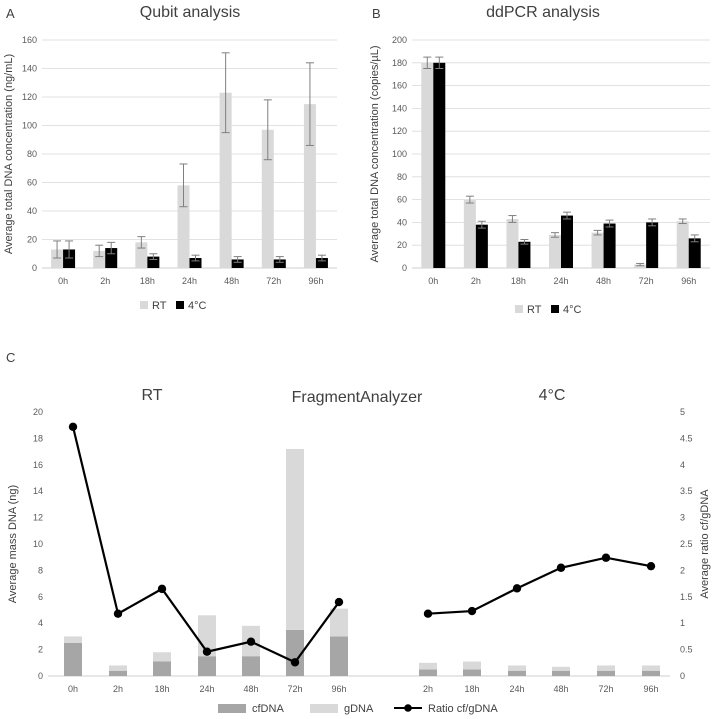 The image size is (715, 719). What do you see at coordinates (402, 177) in the screenshot?
I see `ddpcr-y-tick-label: 80` at bounding box center [402, 177].